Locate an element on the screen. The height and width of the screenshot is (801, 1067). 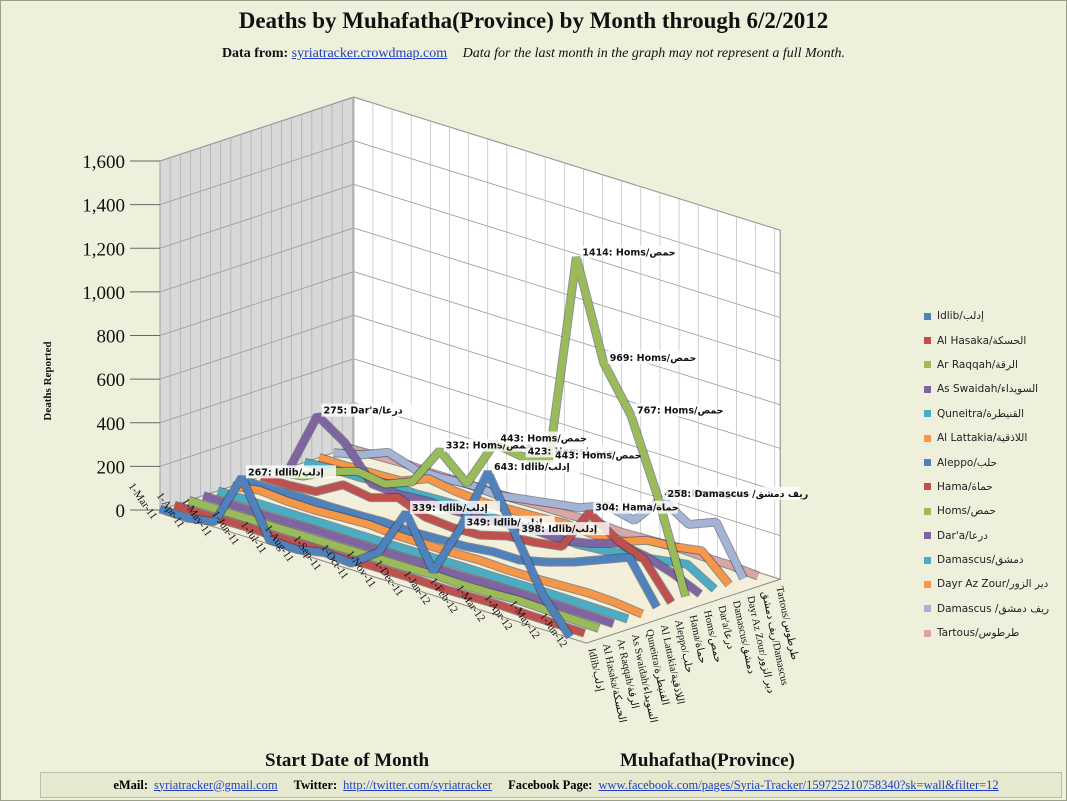
legend-label: Damascus/دمشق is located at coordinates (980, 560).